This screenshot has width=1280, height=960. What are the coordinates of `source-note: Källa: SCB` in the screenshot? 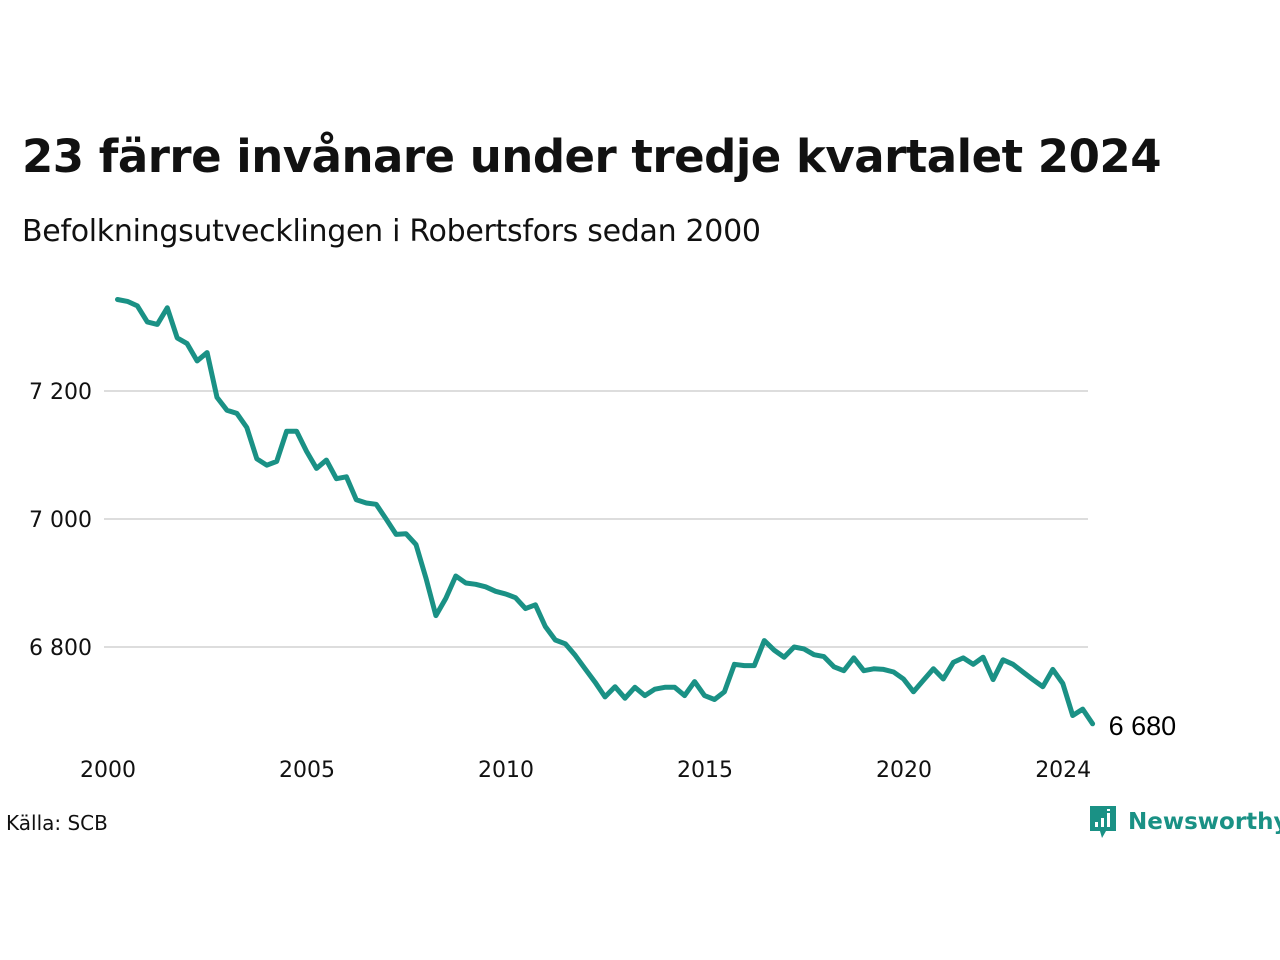 It's located at (57, 823).